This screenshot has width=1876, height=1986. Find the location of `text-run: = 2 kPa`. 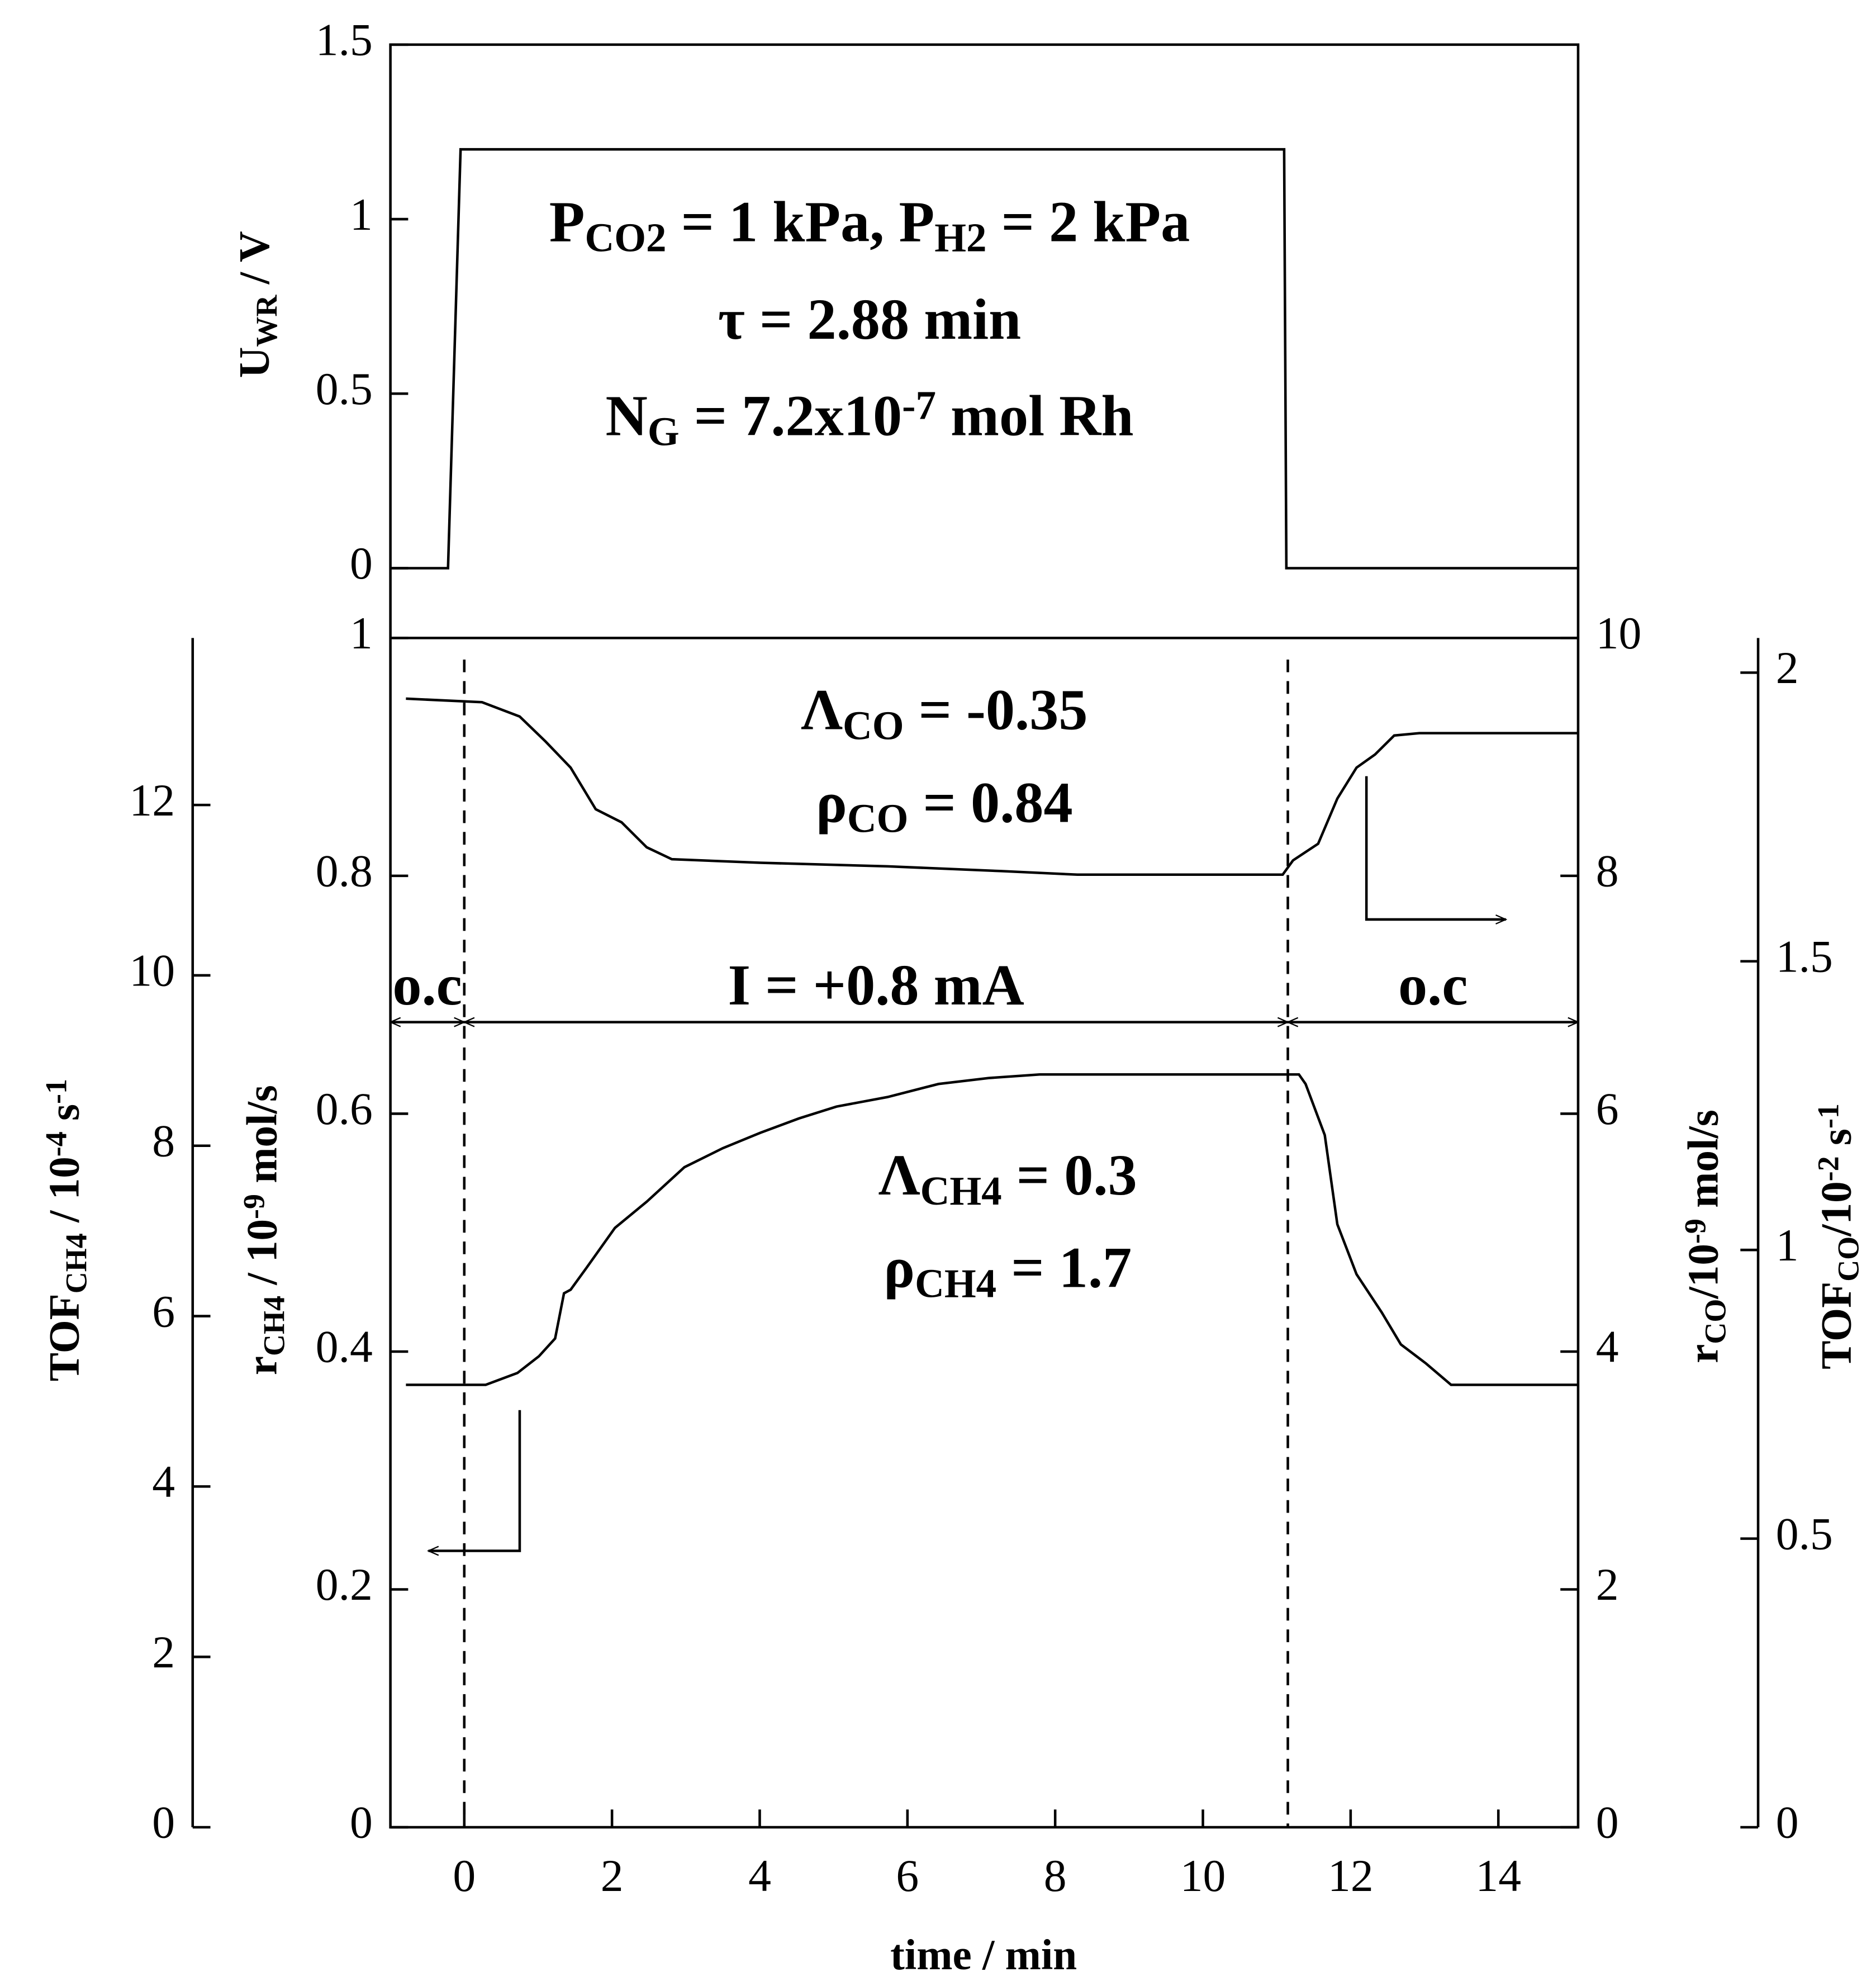

text-run: = 2 kPa is located at coordinates (1088, 221).